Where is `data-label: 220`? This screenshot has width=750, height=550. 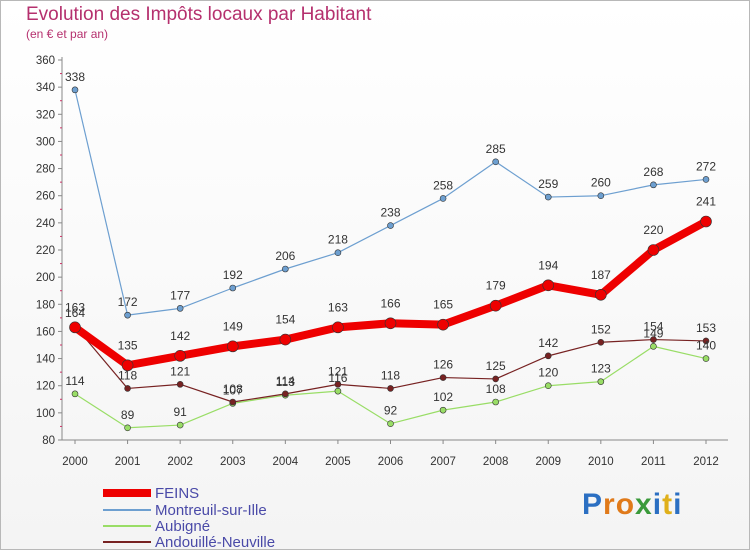 data-label: 220 is located at coordinates (653, 230).